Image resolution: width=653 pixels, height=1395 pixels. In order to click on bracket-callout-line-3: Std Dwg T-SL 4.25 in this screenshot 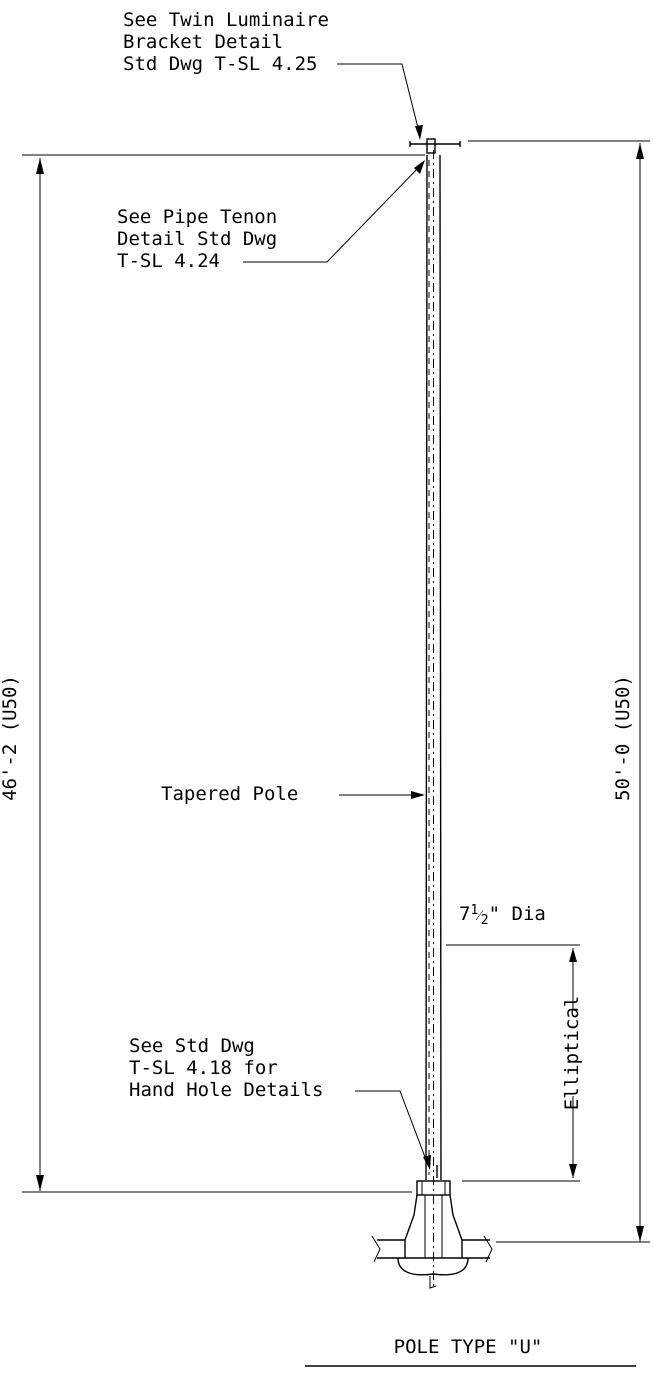, I will do `click(220, 64)`.